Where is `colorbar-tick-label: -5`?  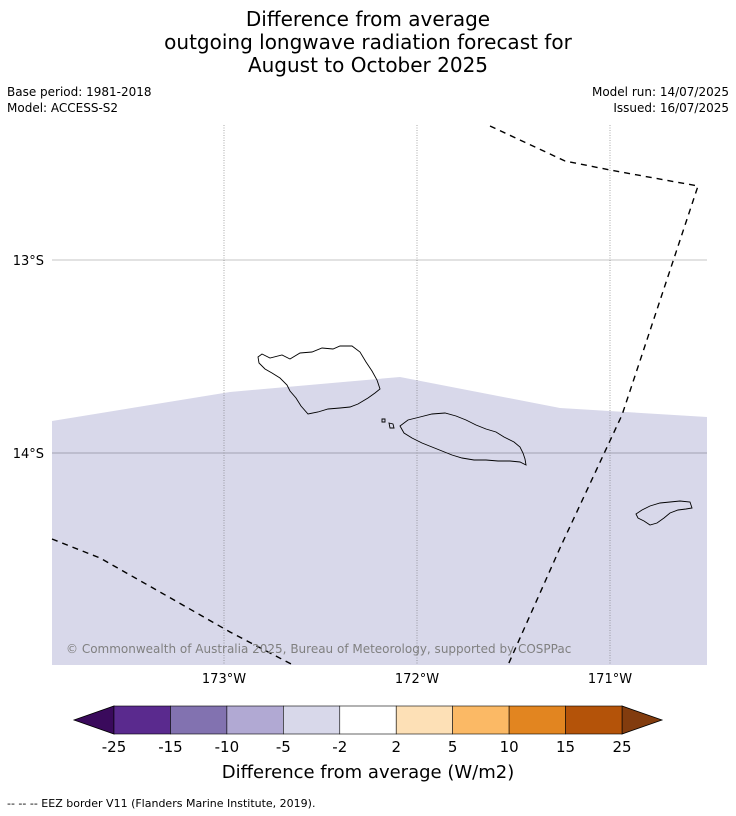 colorbar-tick-label: -5 is located at coordinates (283, 747).